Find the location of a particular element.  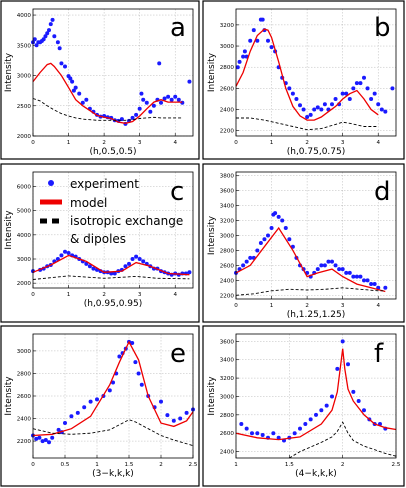

x-axis-label: (4−k,k,k) is located at coordinates (316, 474).